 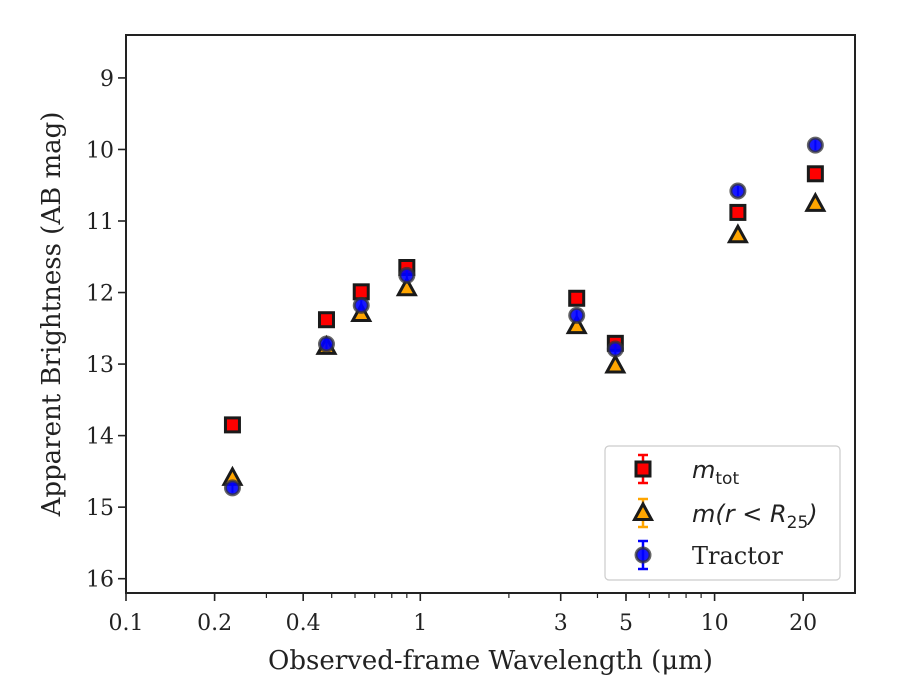 I want to click on y-tick-label: 12, so click(x=100, y=294).